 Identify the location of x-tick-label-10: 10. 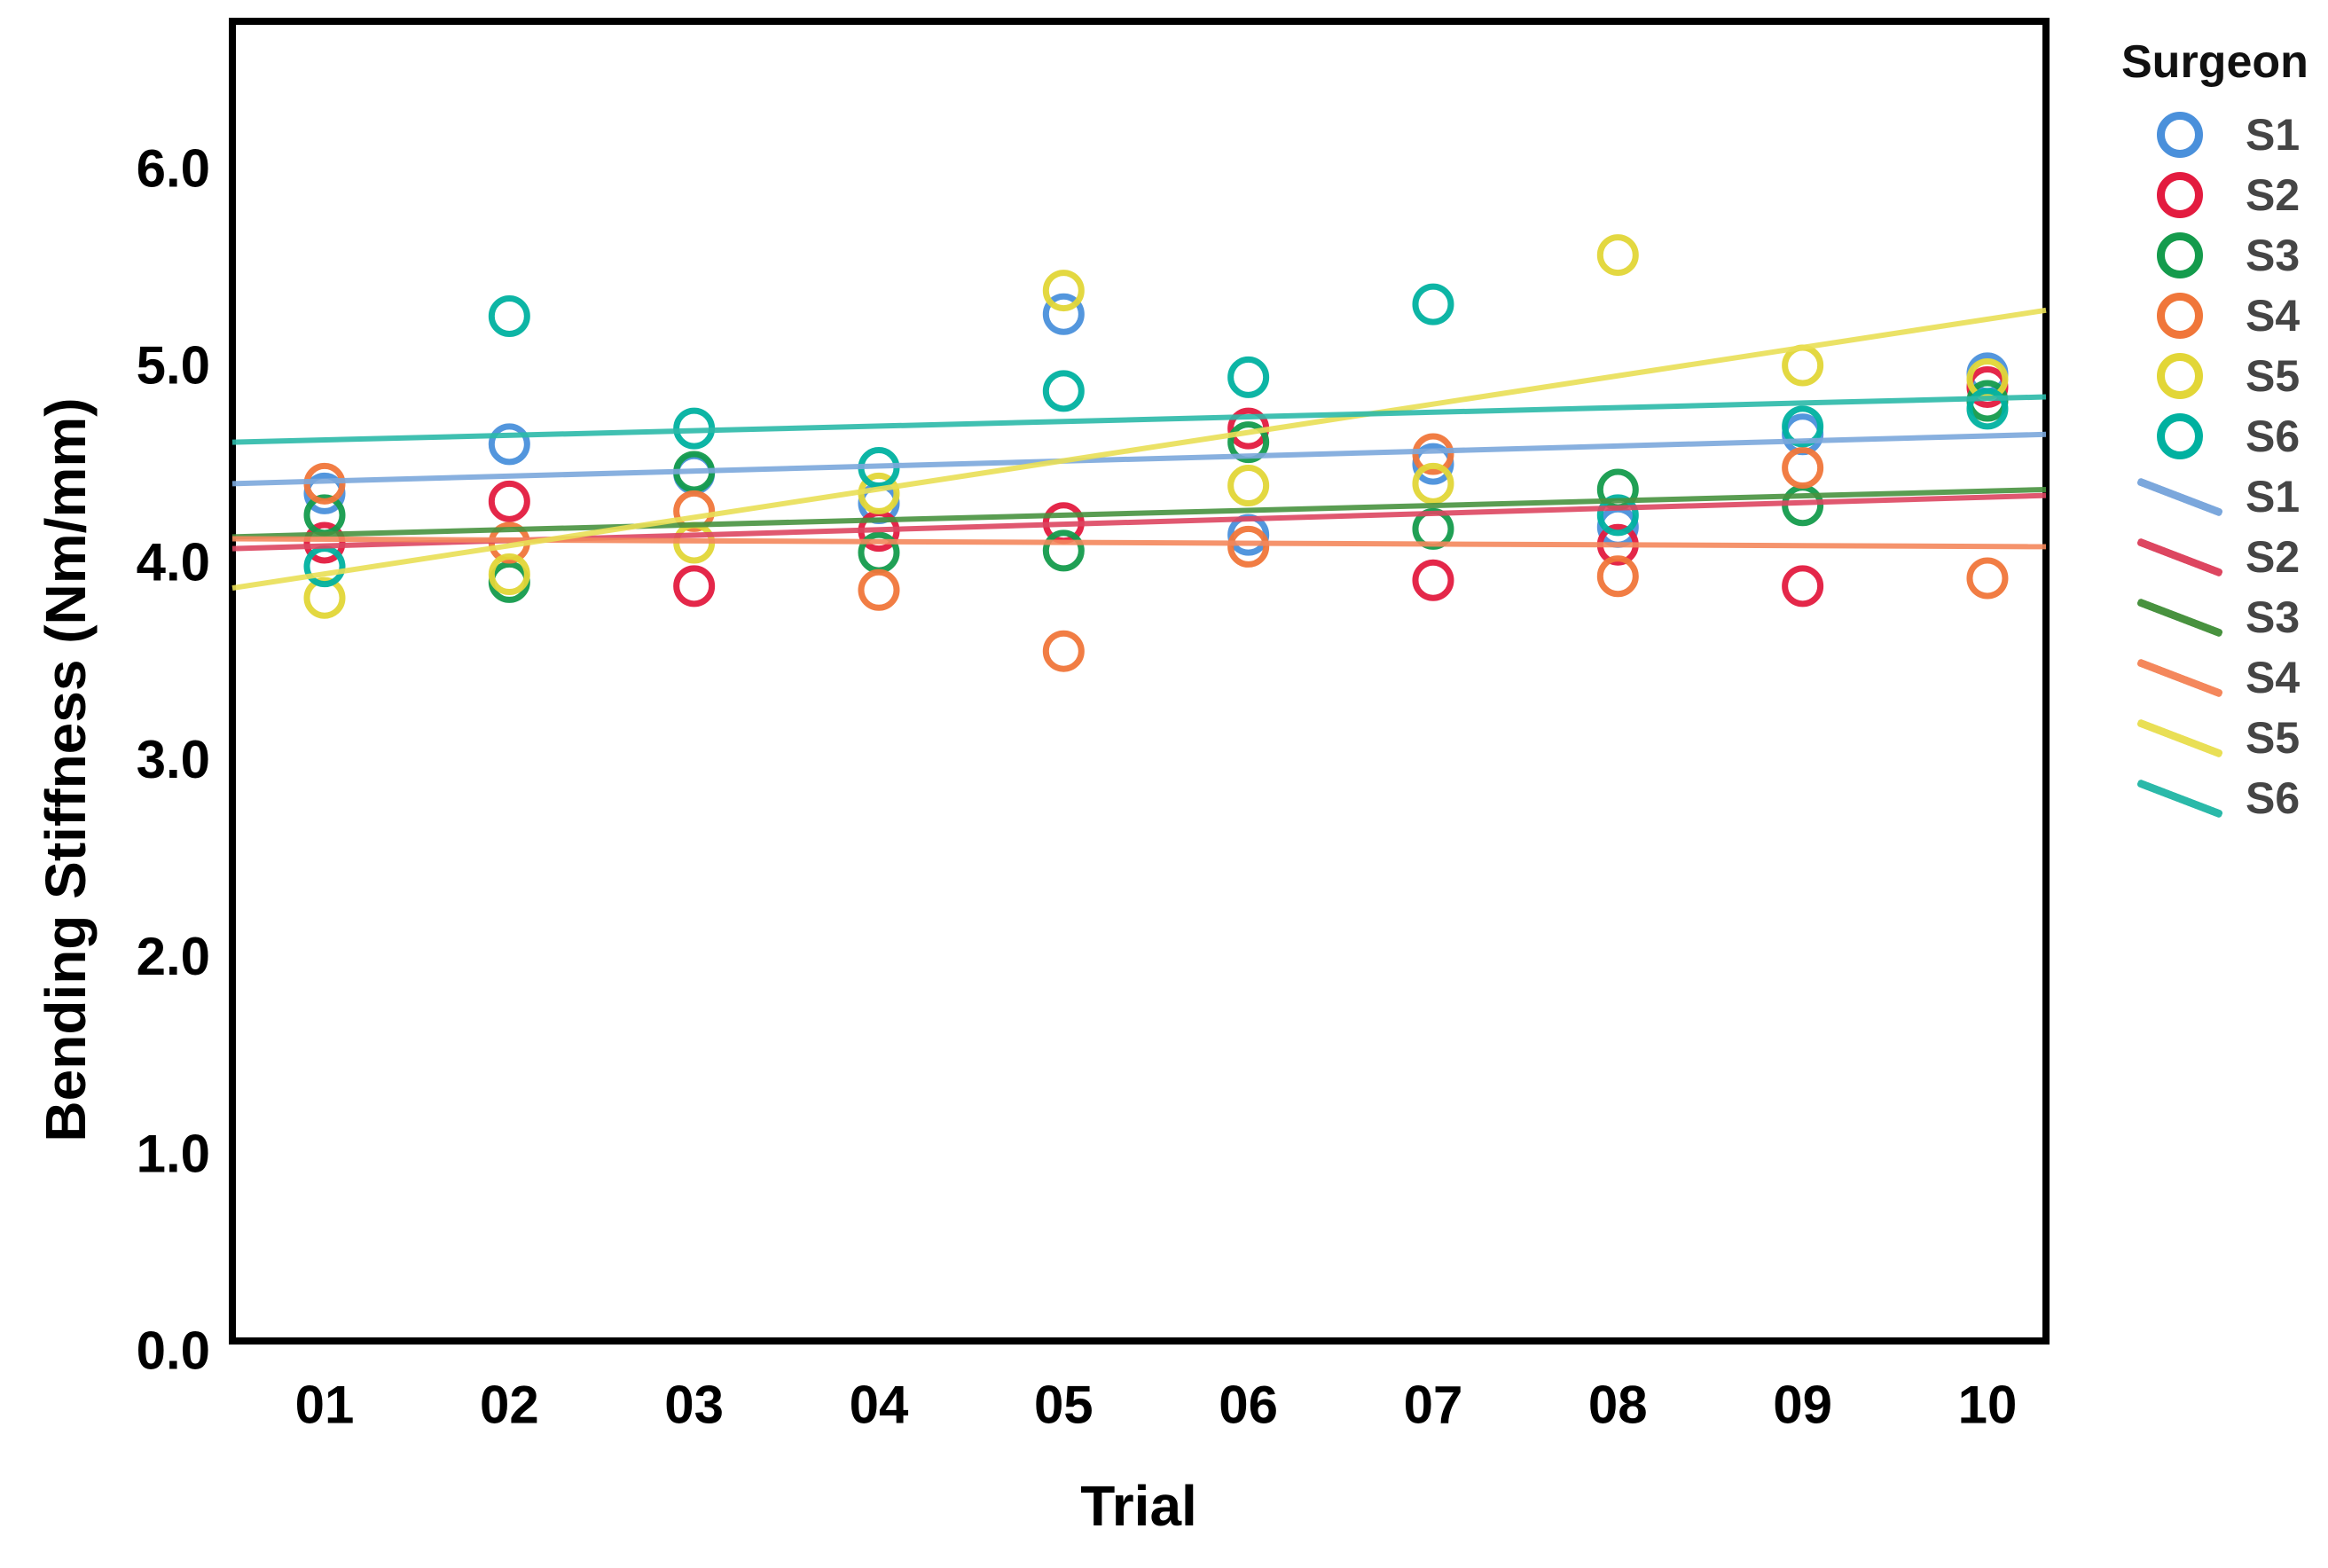
(1988, 1405).